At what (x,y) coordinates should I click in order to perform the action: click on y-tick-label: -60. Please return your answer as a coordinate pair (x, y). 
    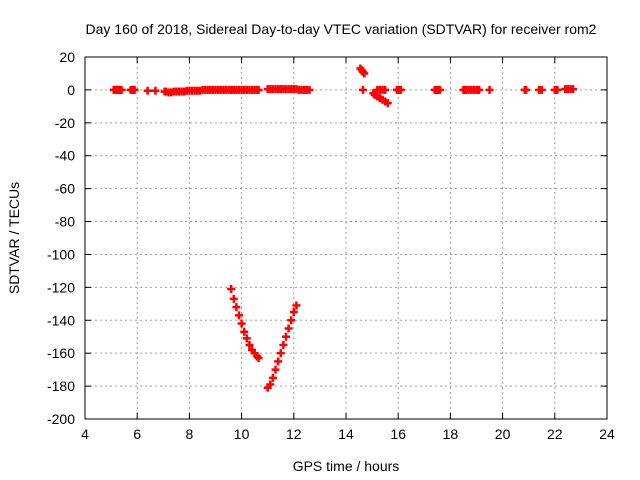
    Looking at the image, I should click on (65, 189).